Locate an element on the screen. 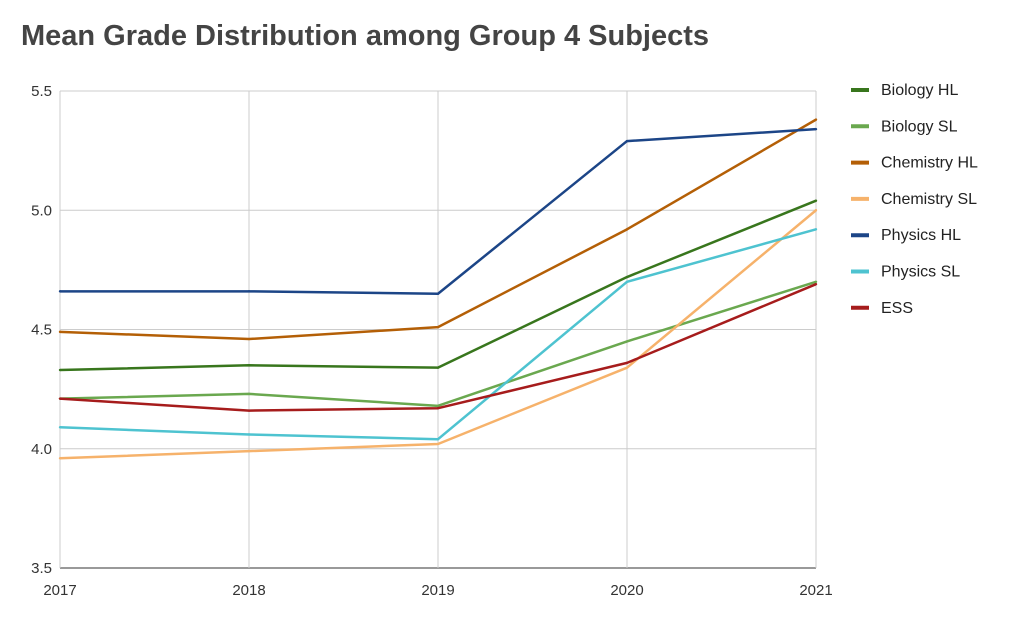  x-tick-label: 2017 is located at coordinates (59, 590).